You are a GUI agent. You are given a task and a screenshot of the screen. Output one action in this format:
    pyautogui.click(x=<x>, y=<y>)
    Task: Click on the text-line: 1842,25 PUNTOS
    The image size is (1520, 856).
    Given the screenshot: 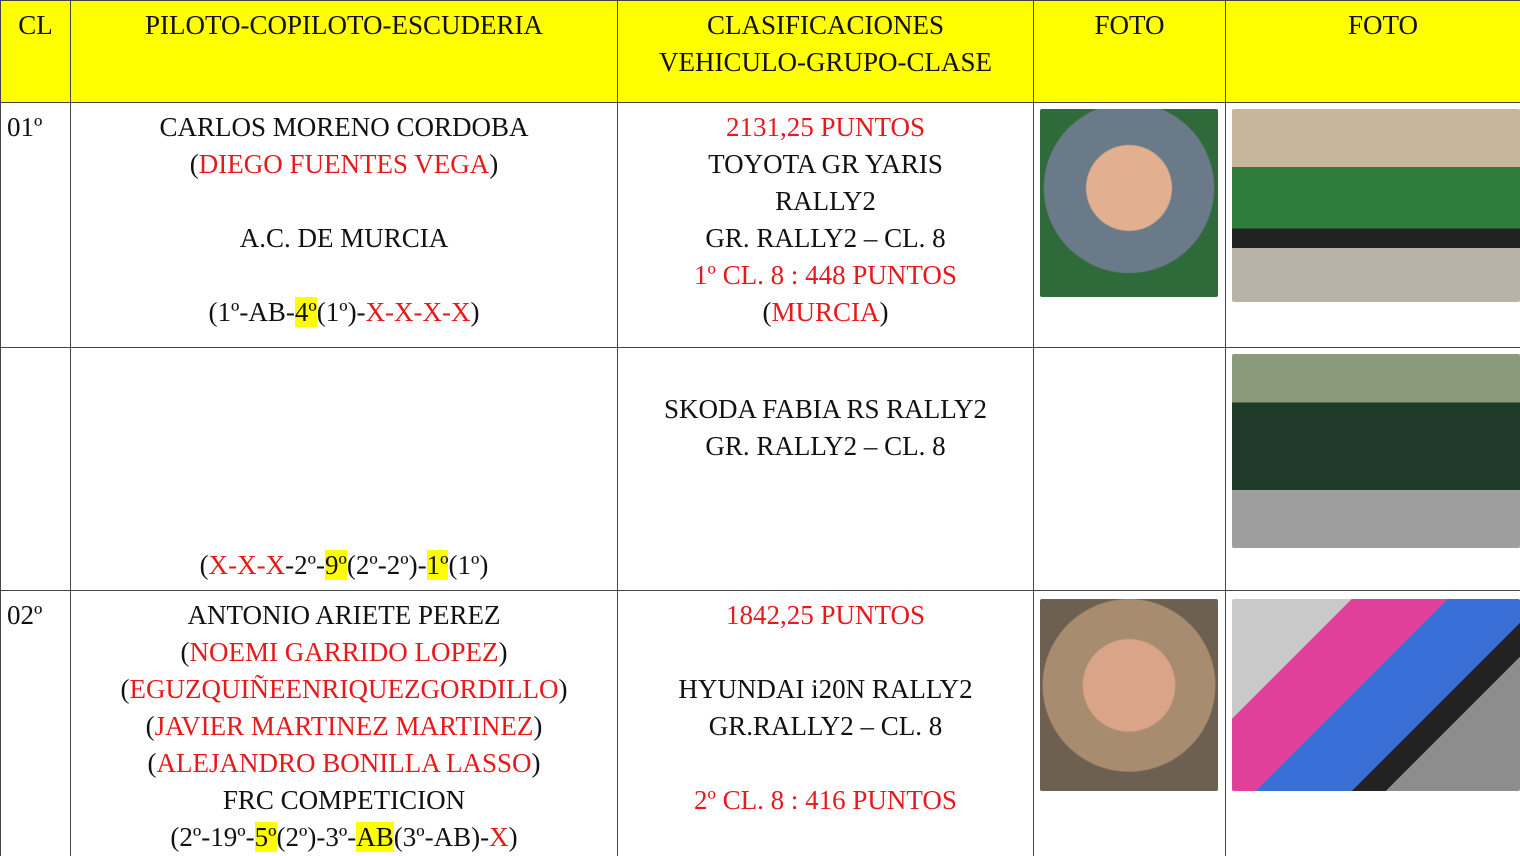 What is the action you would take?
    pyautogui.click(x=825, y=615)
    